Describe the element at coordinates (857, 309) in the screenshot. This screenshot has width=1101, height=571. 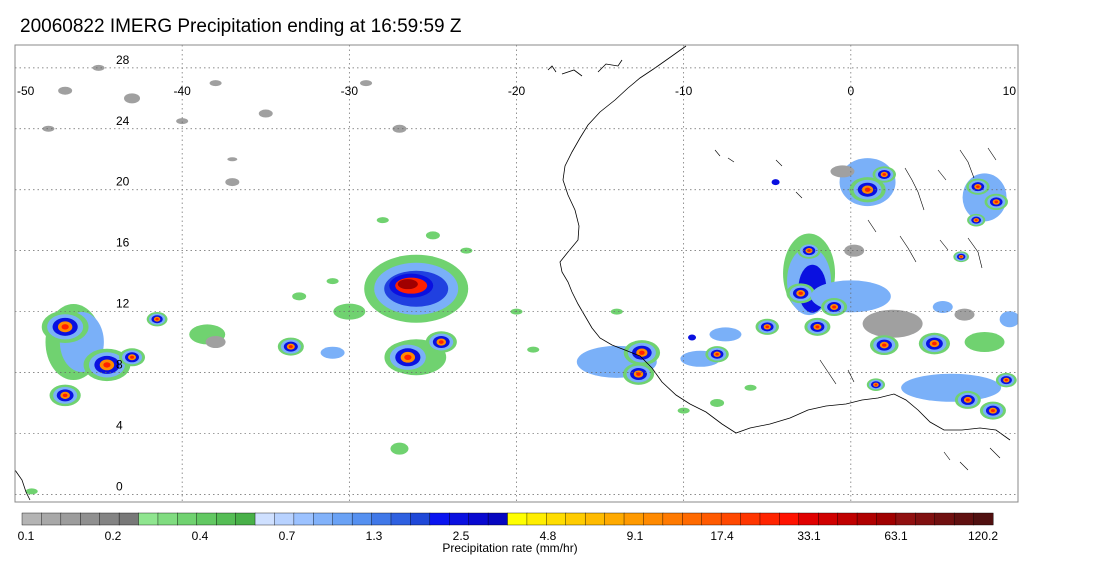
I see `lake-and-river-fragments` at that location.